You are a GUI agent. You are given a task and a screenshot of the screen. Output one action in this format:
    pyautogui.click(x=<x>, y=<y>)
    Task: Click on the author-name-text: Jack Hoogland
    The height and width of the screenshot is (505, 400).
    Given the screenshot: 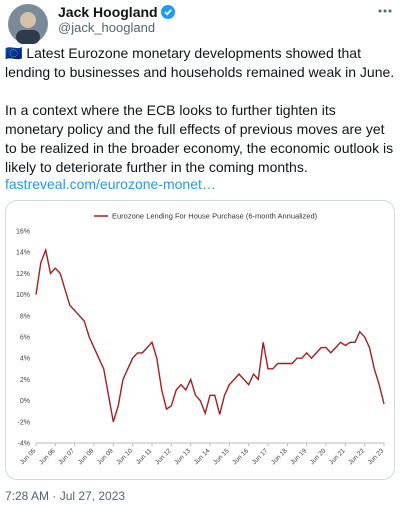 What is the action you would take?
    pyautogui.click(x=108, y=12)
    